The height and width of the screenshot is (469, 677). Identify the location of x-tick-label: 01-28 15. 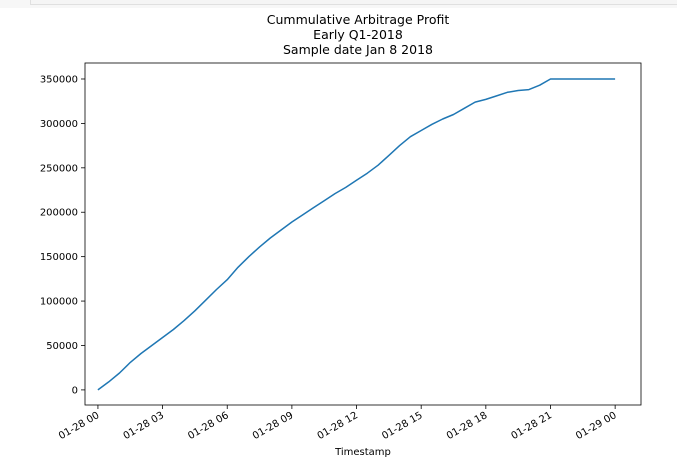
(402, 426).